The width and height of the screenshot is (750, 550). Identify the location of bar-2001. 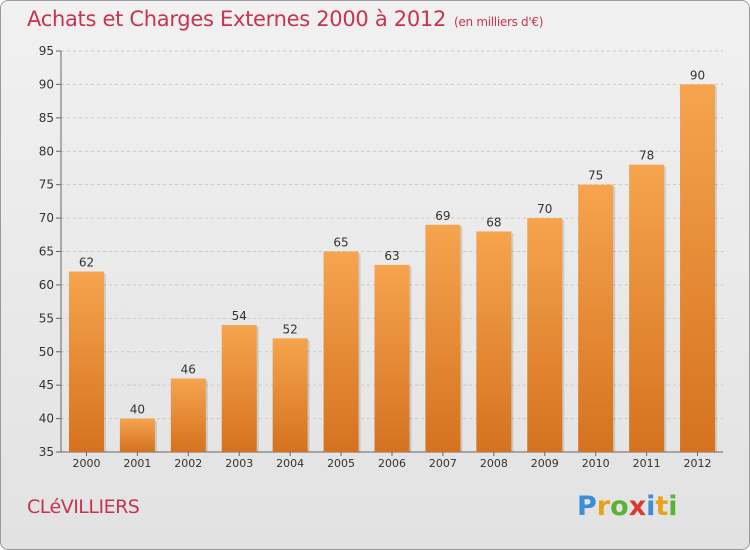
(137, 435).